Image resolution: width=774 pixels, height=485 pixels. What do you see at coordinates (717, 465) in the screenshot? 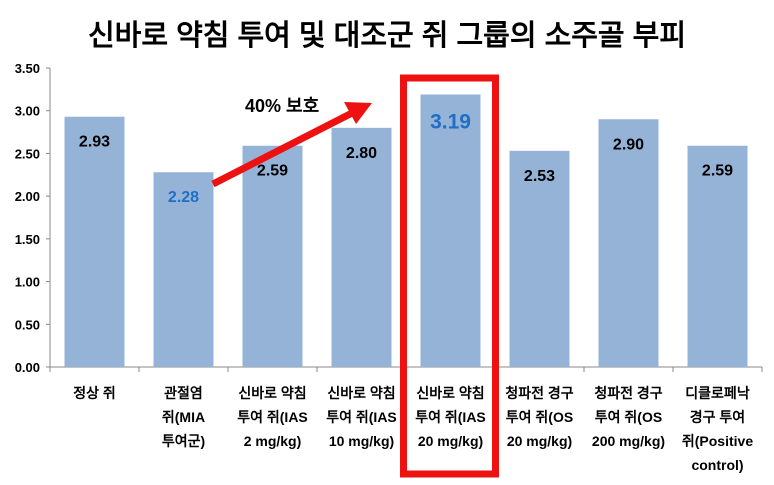
I see `x-tick-label: control)` at bounding box center [717, 465].